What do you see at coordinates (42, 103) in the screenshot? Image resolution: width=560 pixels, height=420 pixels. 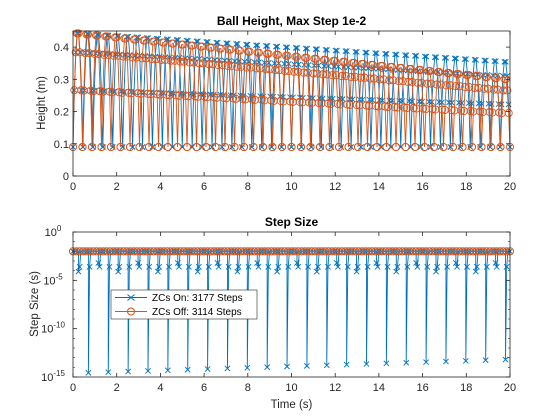 I see `height-ylabel: Height (m)` at bounding box center [42, 103].